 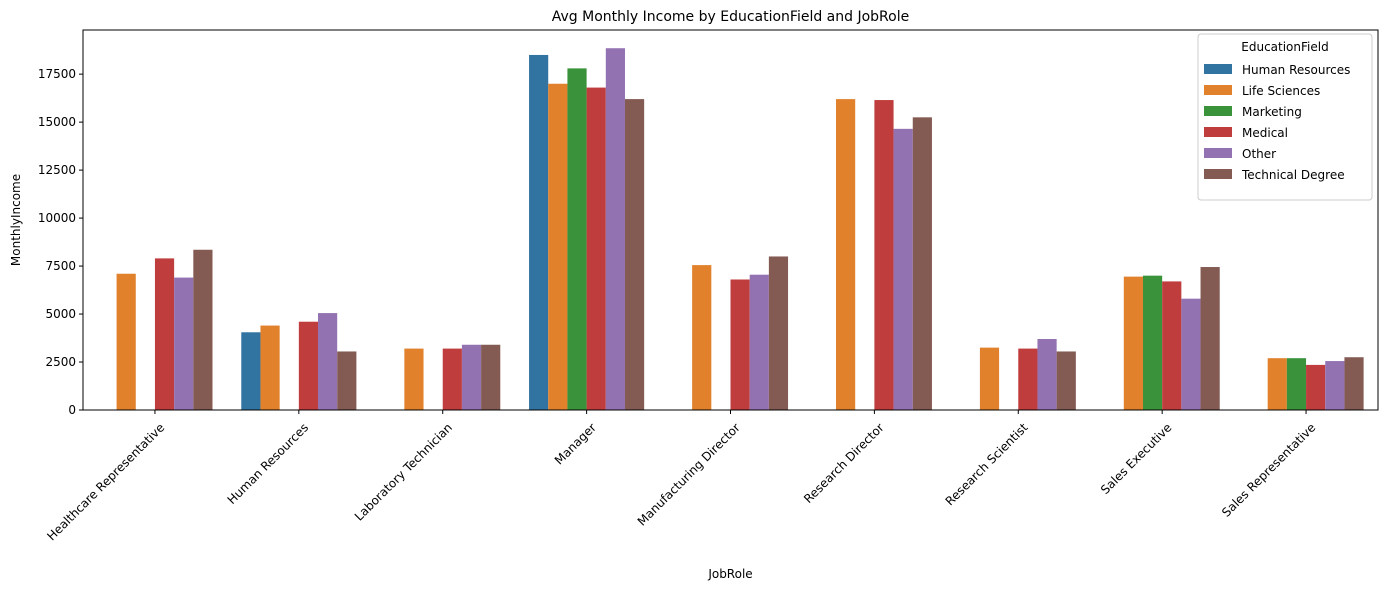 I want to click on legend-label: Other, so click(x=1259, y=154).